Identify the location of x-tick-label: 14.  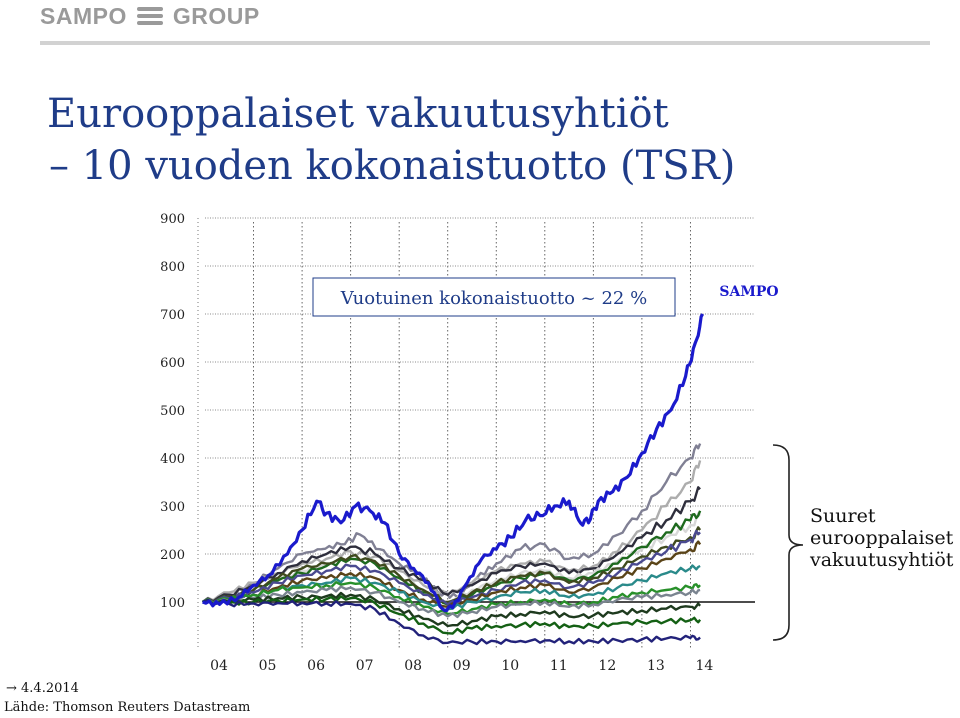
(705, 666).